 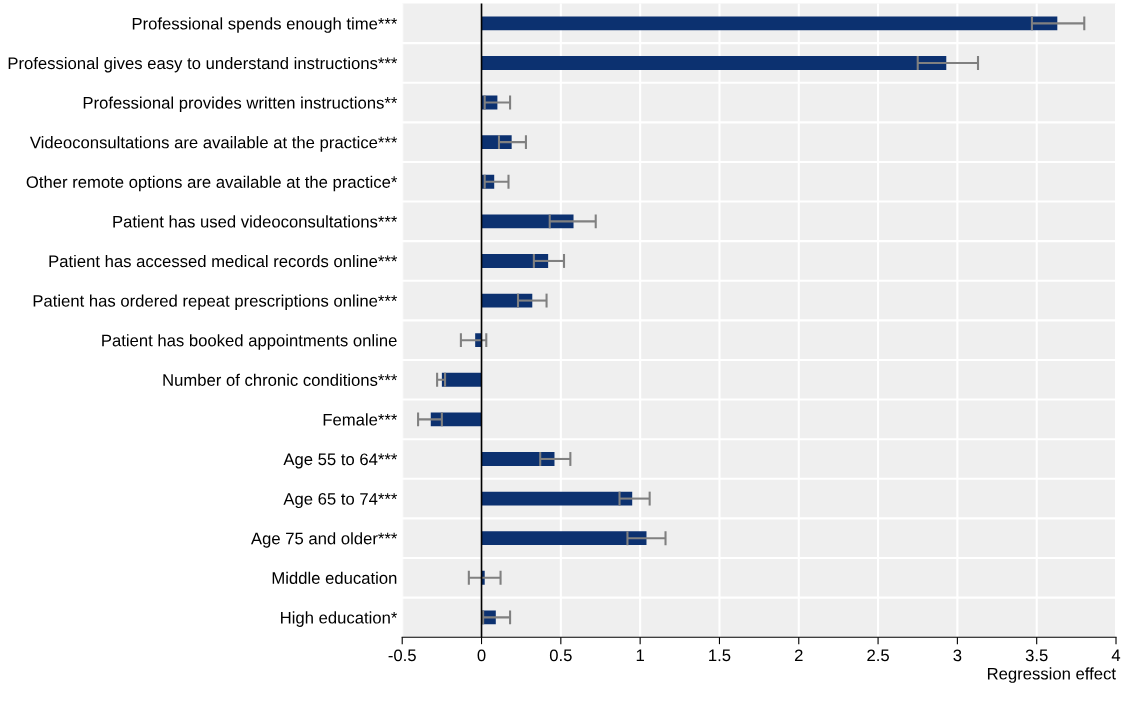 What do you see at coordinates (339, 619) in the screenshot?
I see `y-tick-label: High education*` at bounding box center [339, 619].